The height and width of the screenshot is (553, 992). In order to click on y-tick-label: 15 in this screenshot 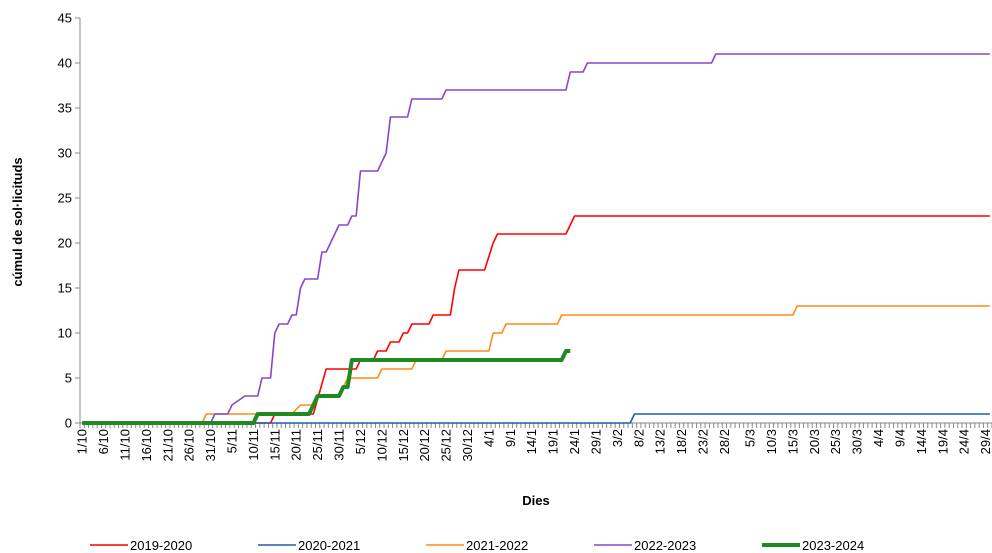, I will do `click(65, 288)`.